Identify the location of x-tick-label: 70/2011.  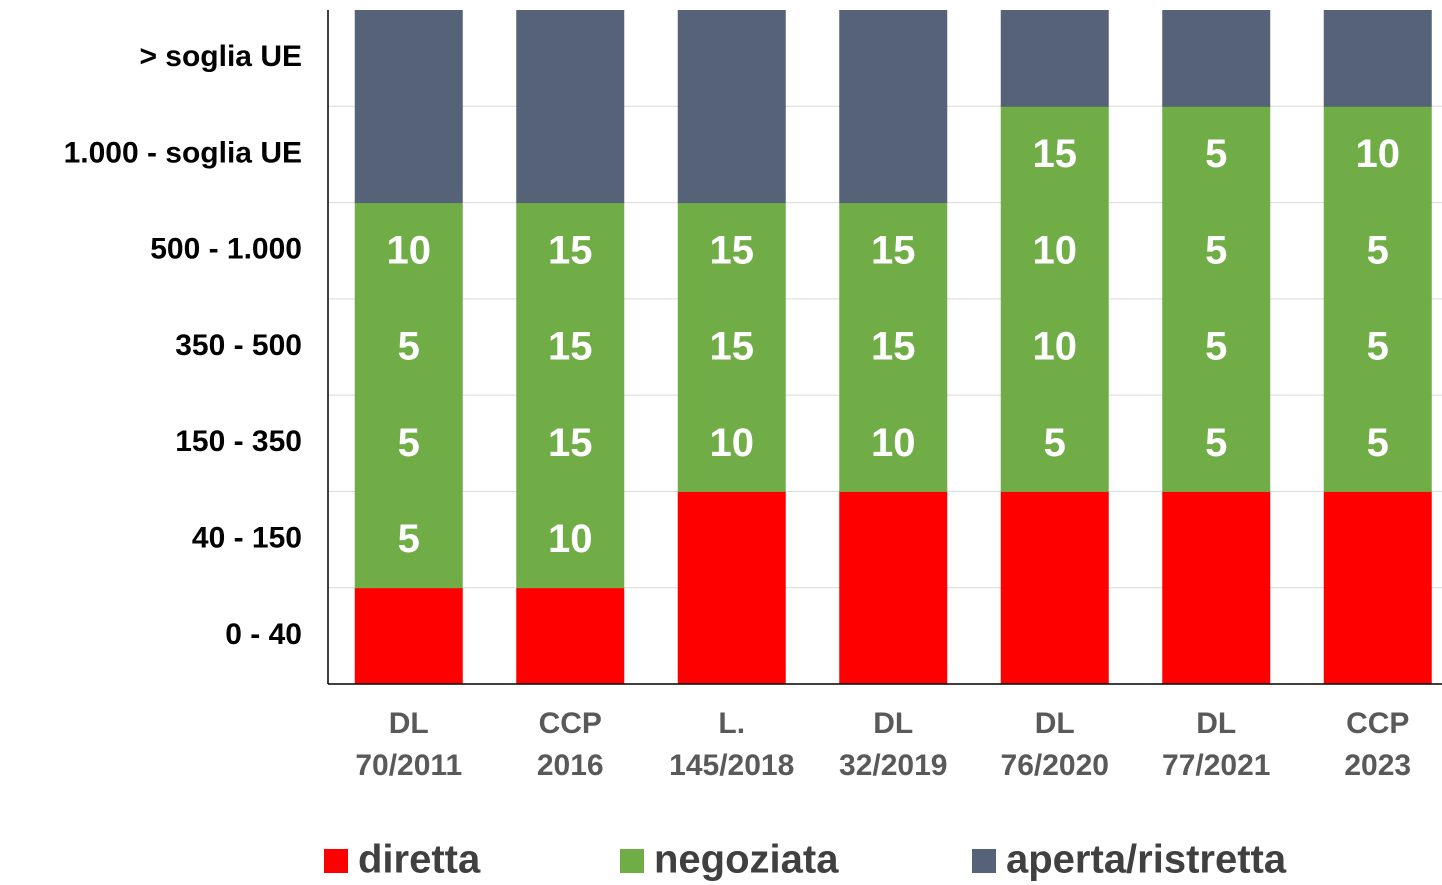
(408, 765).